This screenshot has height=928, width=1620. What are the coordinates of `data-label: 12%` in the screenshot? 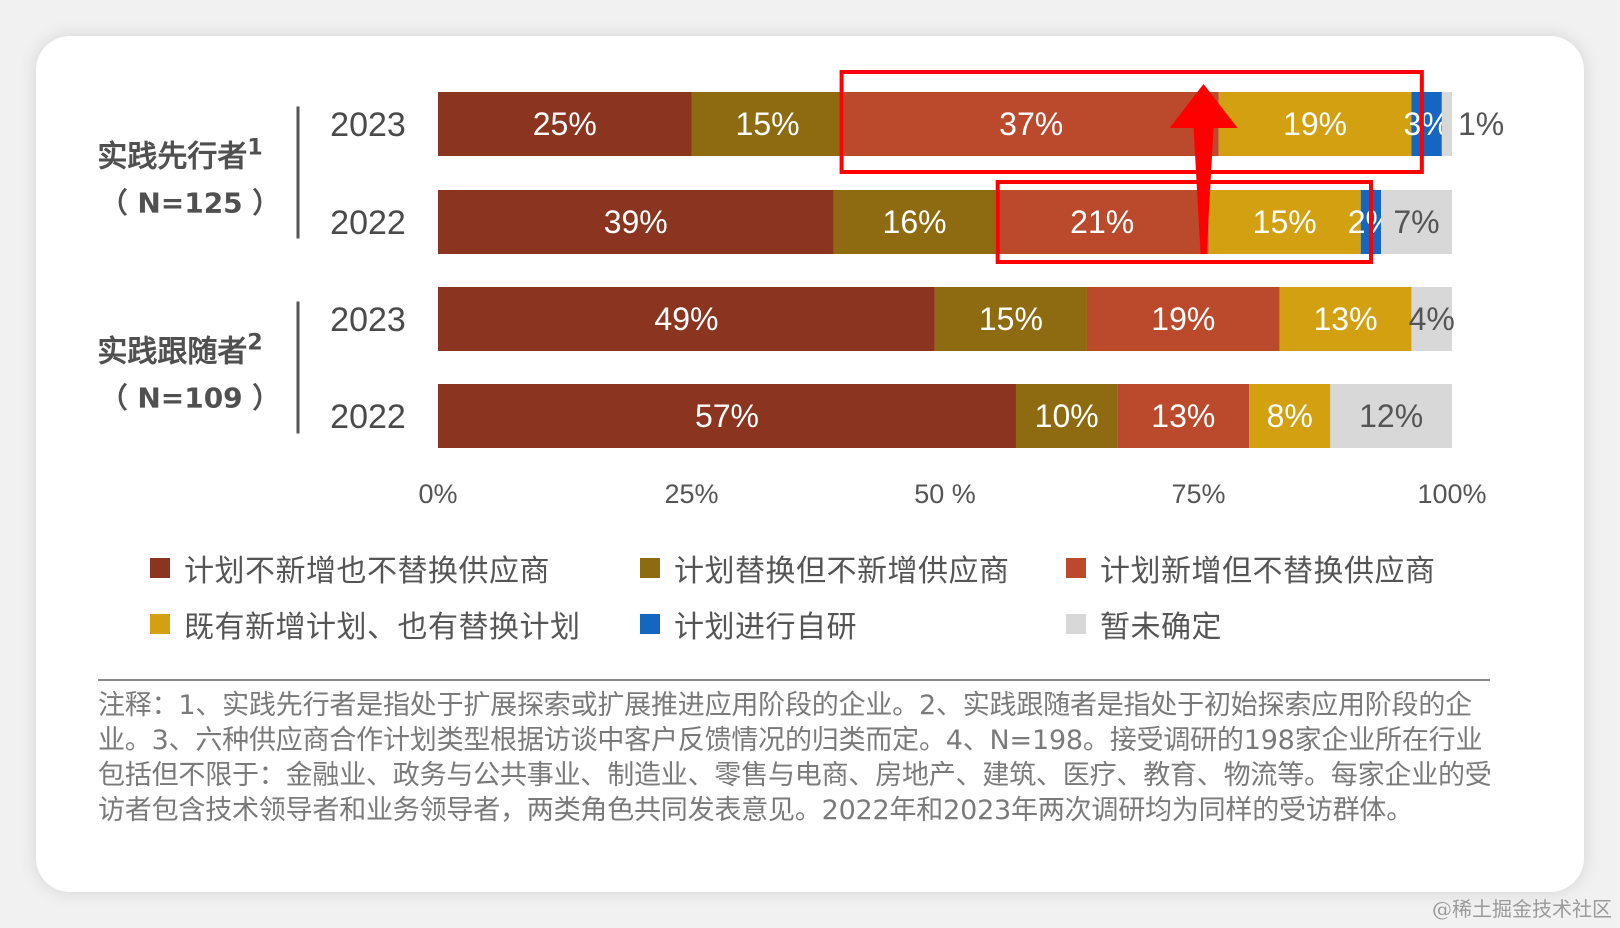 It's located at (1391, 416).